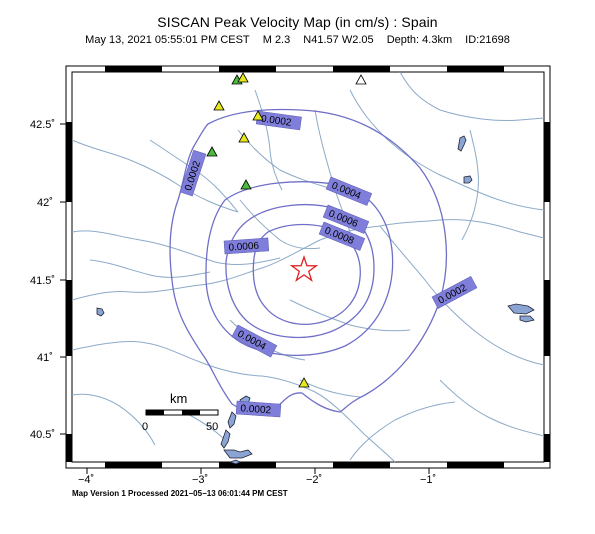 Image resolution: width=595 pixels, height=534 pixels. I want to click on y-tick-label: 42.5˚, so click(42, 125).